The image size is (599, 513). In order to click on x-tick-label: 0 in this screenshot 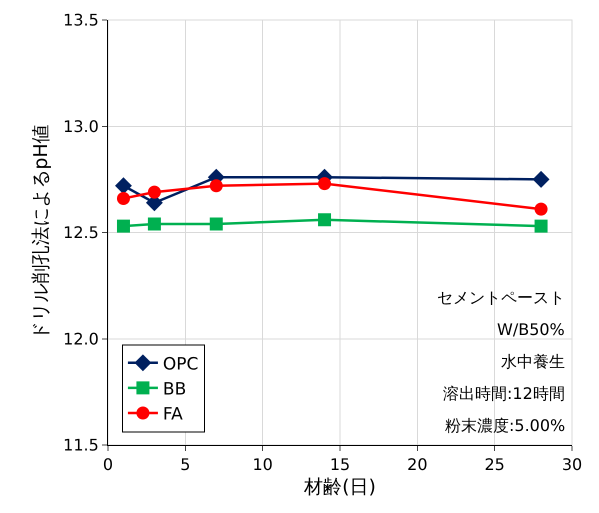, I will do `click(108, 464)`.